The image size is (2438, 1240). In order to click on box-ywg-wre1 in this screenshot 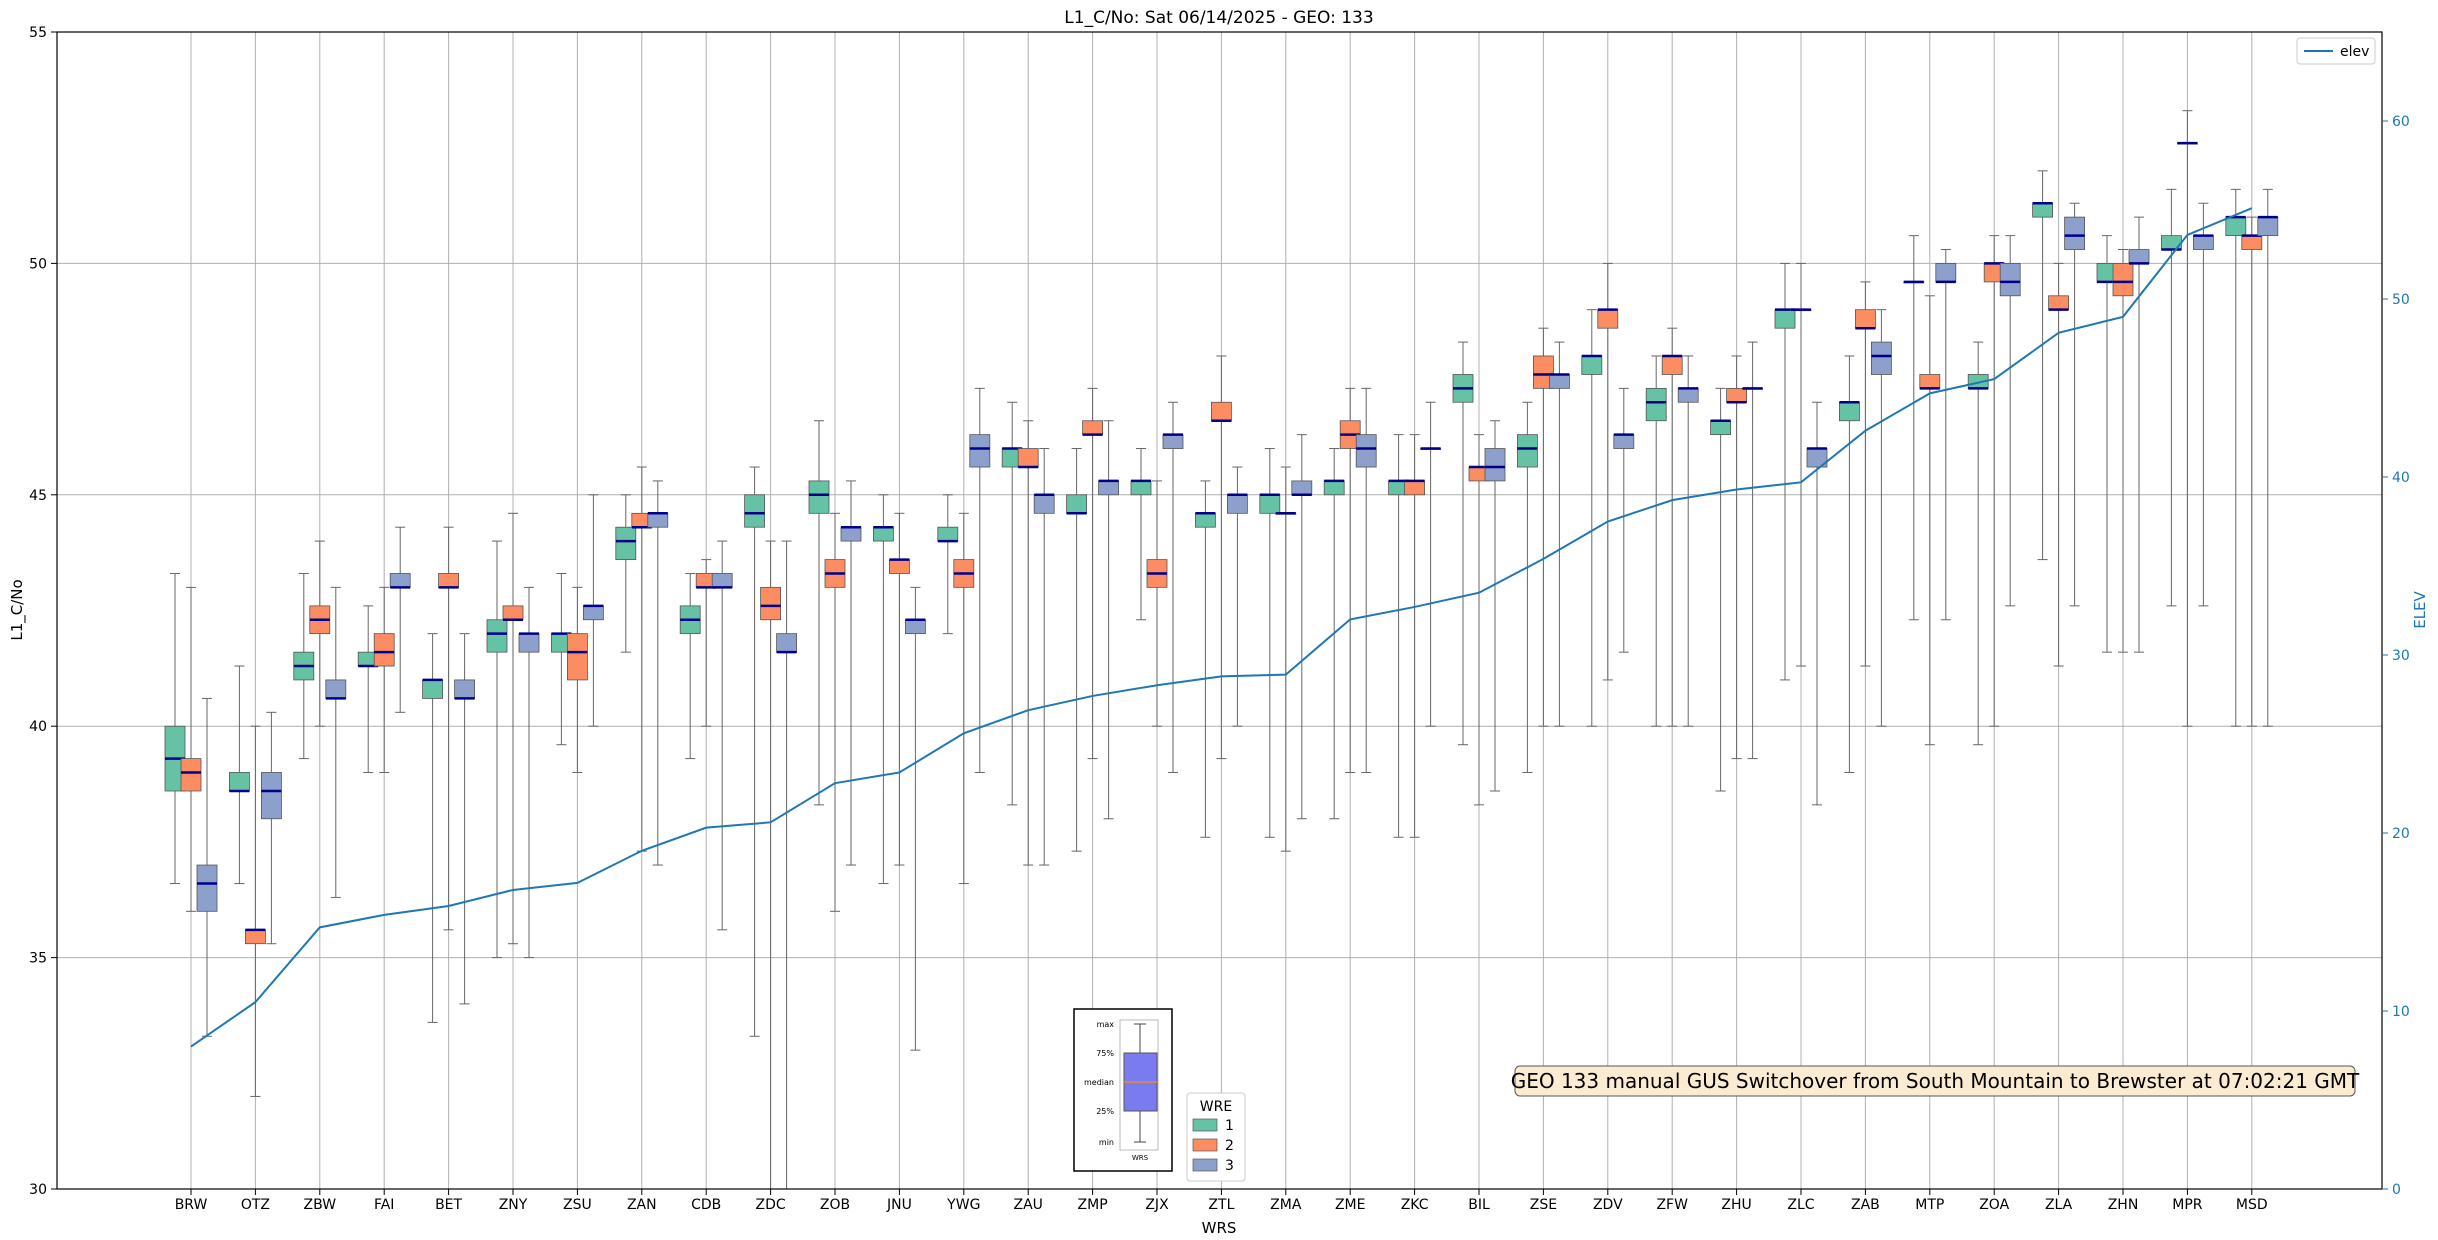, I will do `click(948, 564)`.